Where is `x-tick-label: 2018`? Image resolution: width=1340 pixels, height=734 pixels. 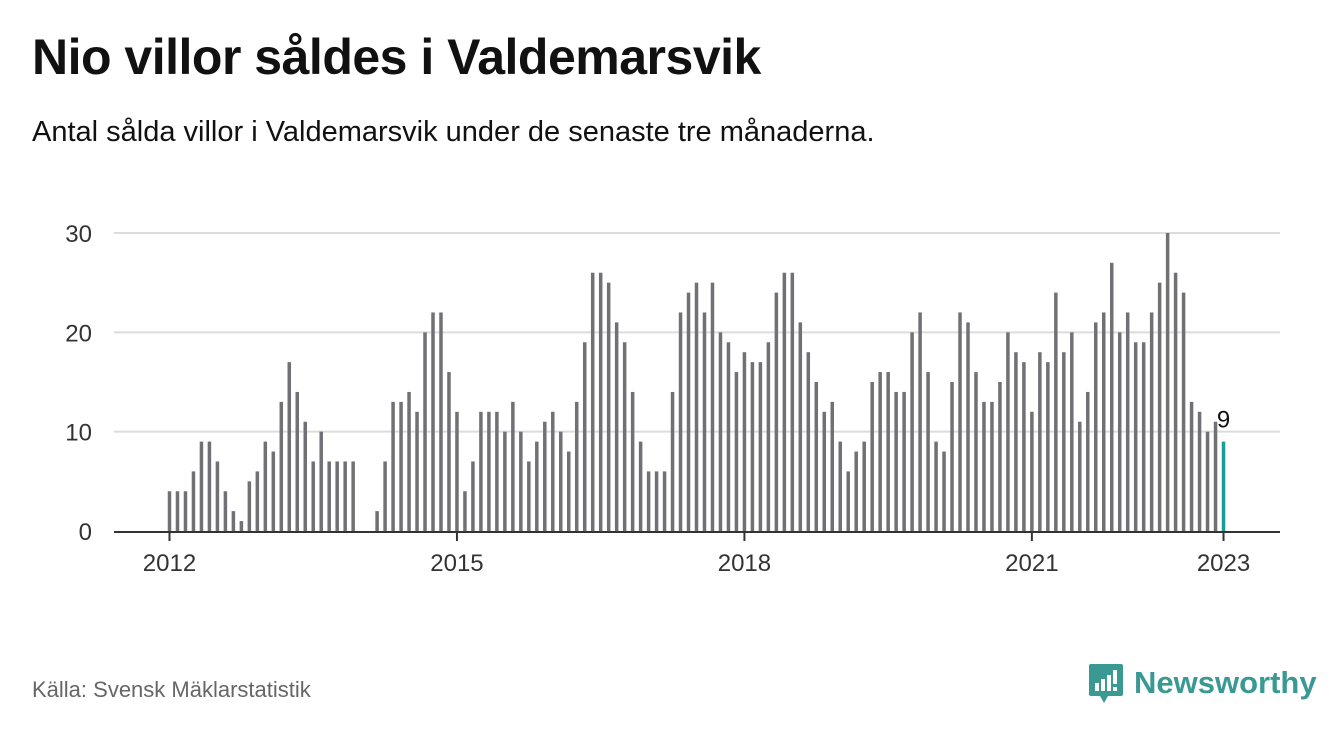
x-tick-label: 2018 is located at coordinates (744, 563).